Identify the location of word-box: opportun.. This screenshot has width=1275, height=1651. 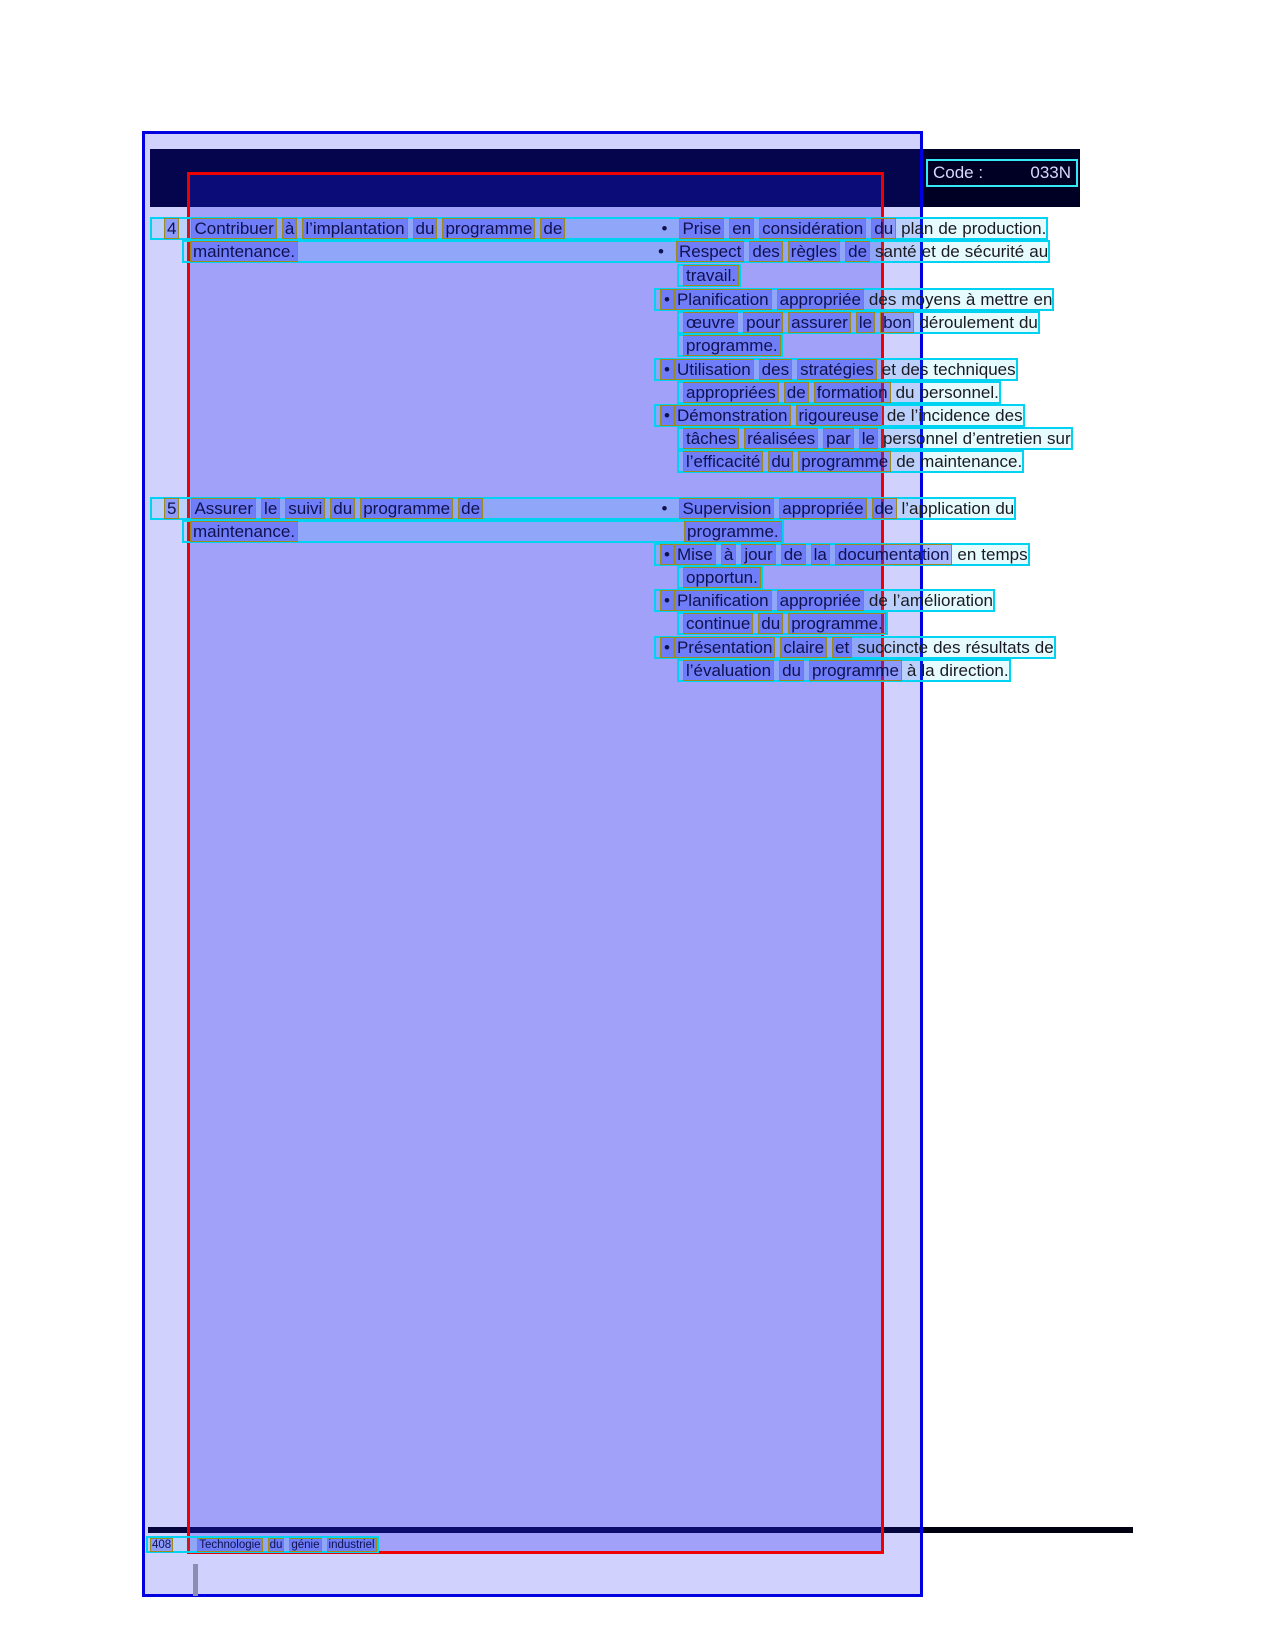
(722, 577).